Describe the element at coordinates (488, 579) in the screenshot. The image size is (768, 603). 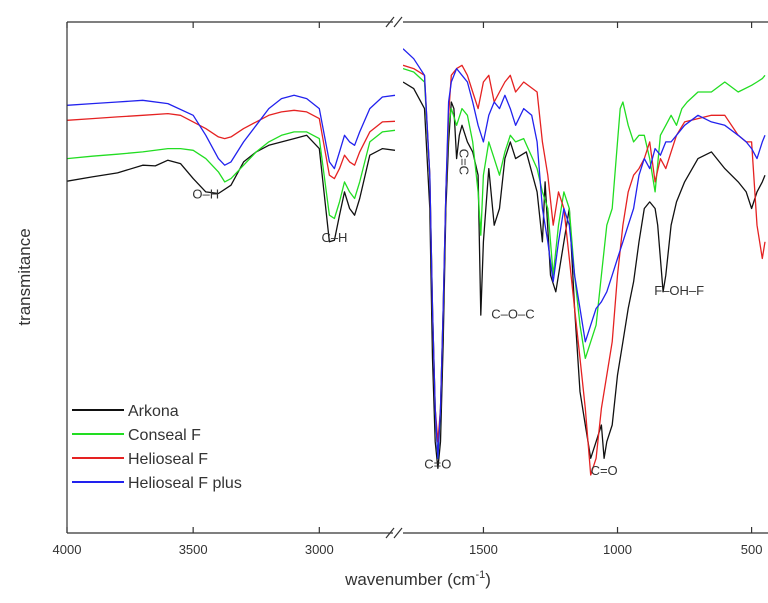
I see `x-axis-label-close: )` at that location.